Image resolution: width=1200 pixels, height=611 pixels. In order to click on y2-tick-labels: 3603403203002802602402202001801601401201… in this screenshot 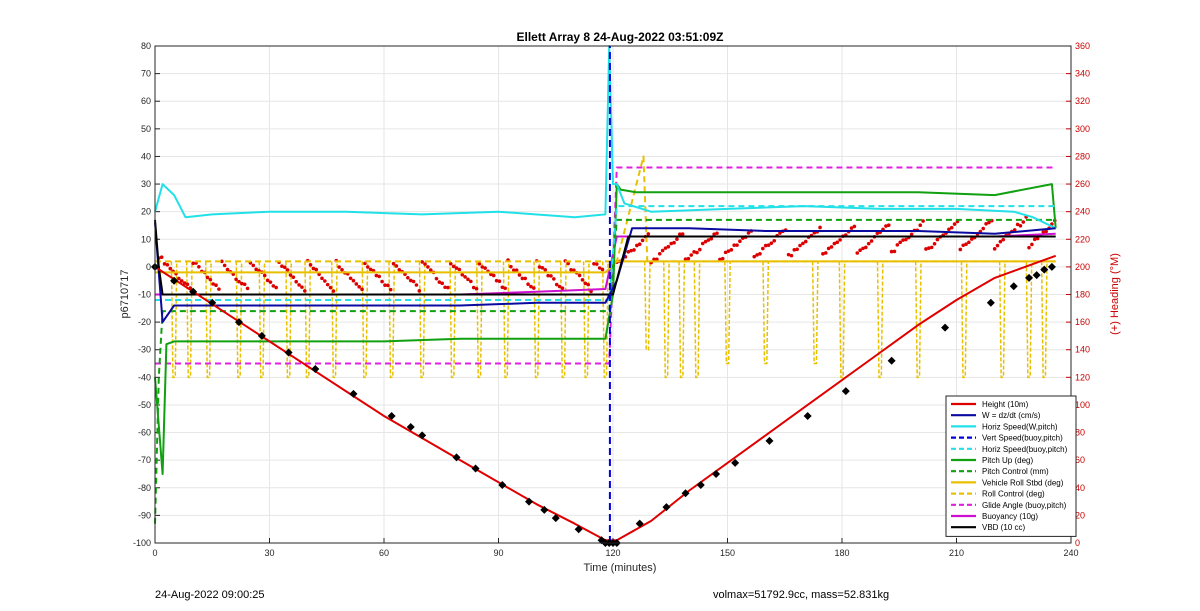, I will do `click(1082, 294)`.